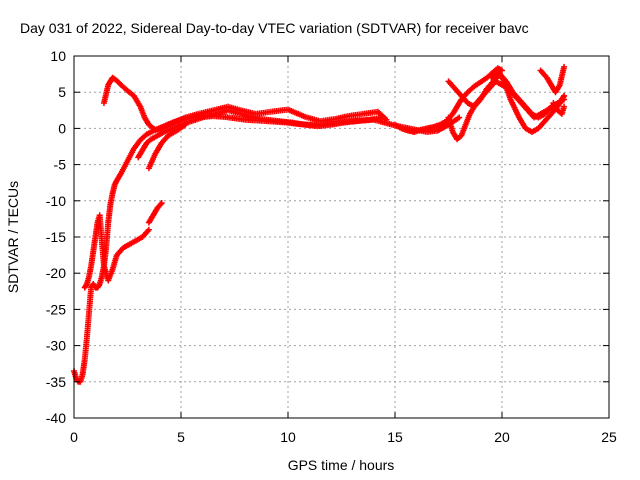  I want to click on x-axis-label: GPS time / hours, so click(341, 465).